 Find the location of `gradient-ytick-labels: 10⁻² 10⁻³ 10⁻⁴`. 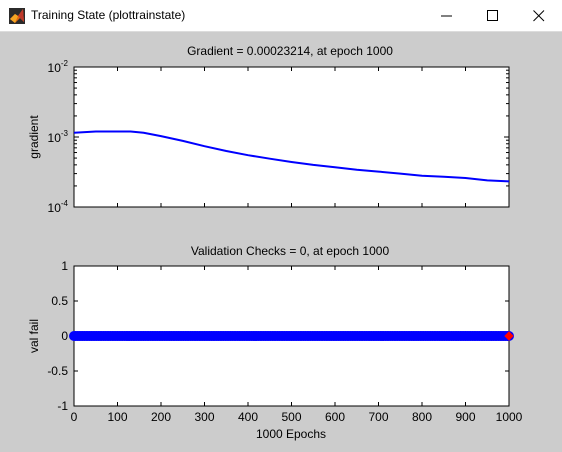

gradient-ytick-labels: 10⁻² 10⁻³ 10⁻⁴ is located at coordinates (58, 137).